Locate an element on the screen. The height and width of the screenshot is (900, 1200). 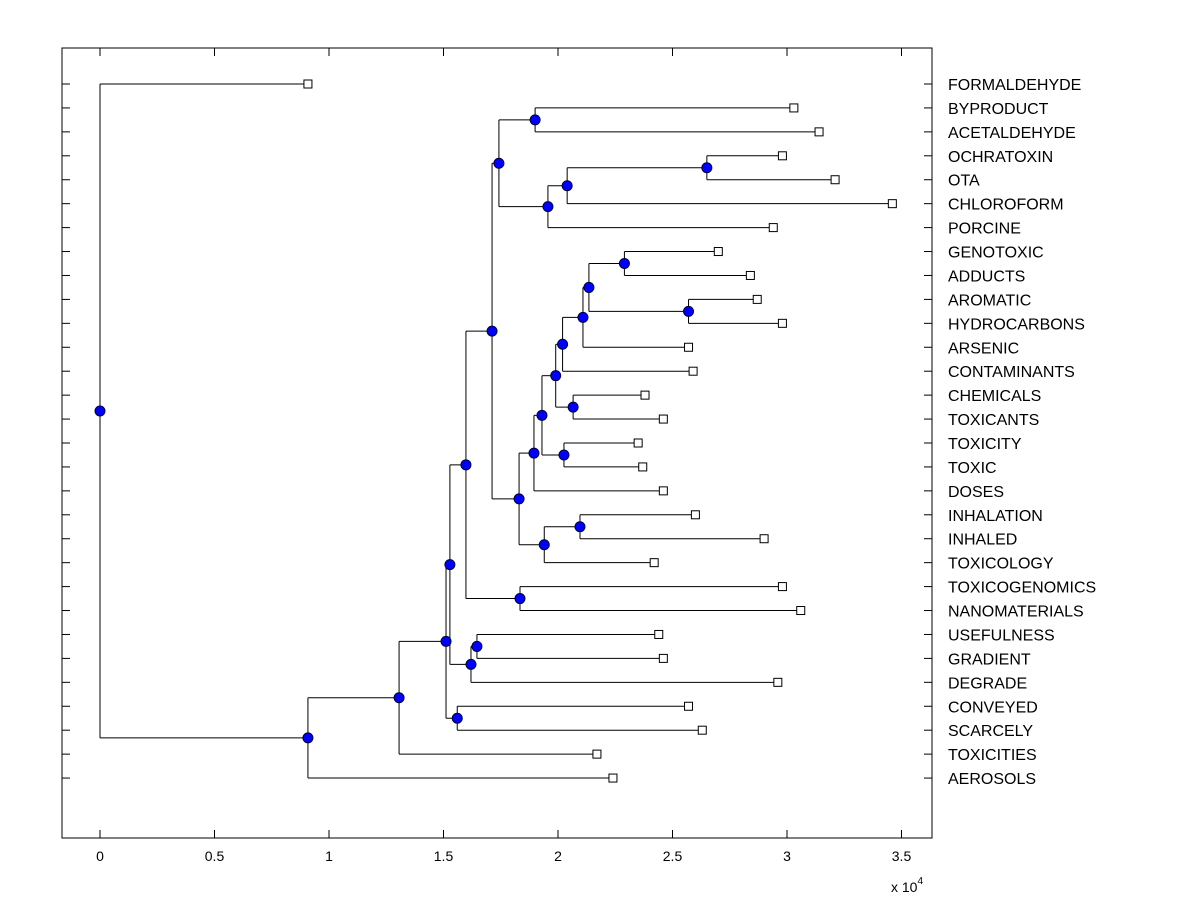
leaf-label: DOSES is located at coordinates (976, 492).